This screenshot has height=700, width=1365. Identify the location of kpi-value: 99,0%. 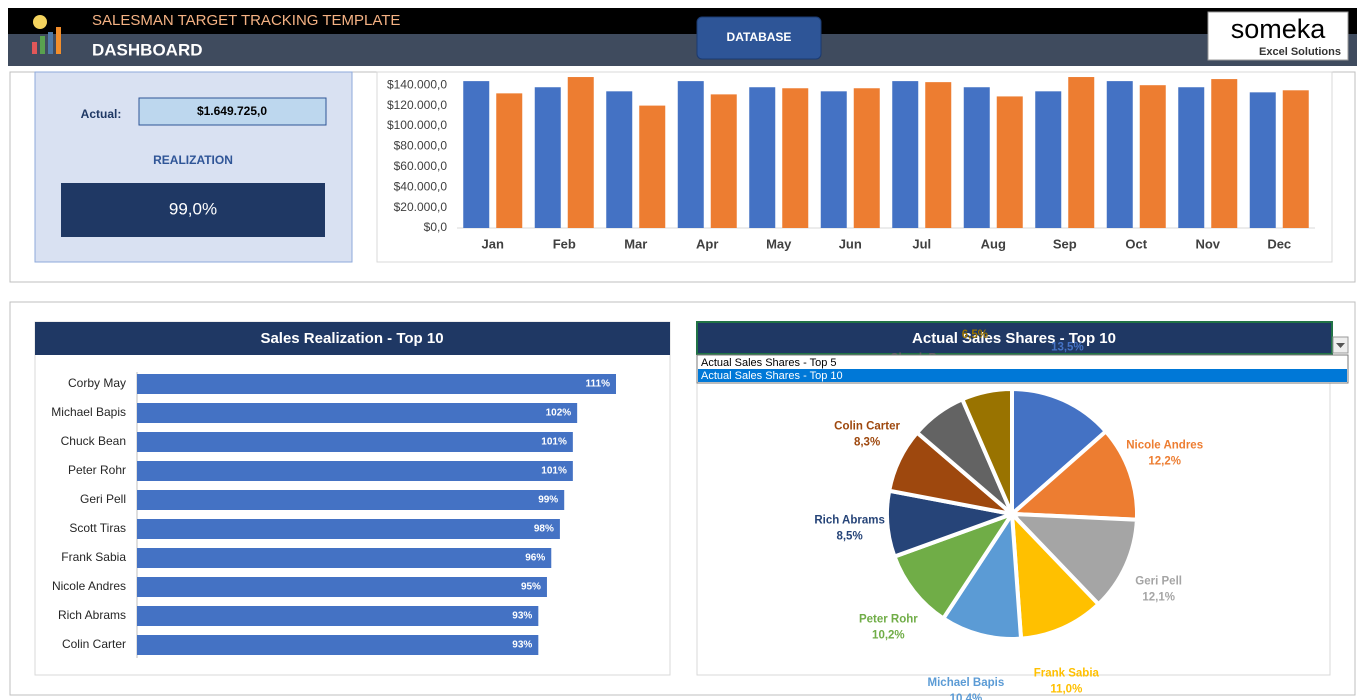
(193, 208).